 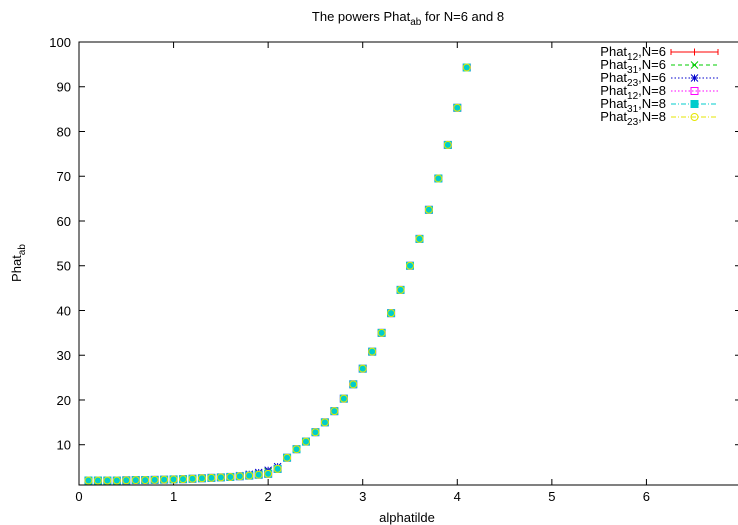 I want to click on x-axis-title: alphatilde, so click(x=407, y=517).